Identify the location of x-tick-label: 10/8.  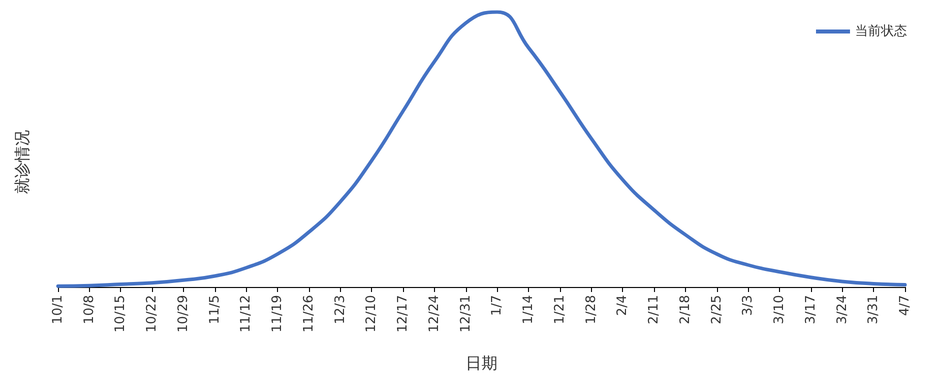
(89, 309).